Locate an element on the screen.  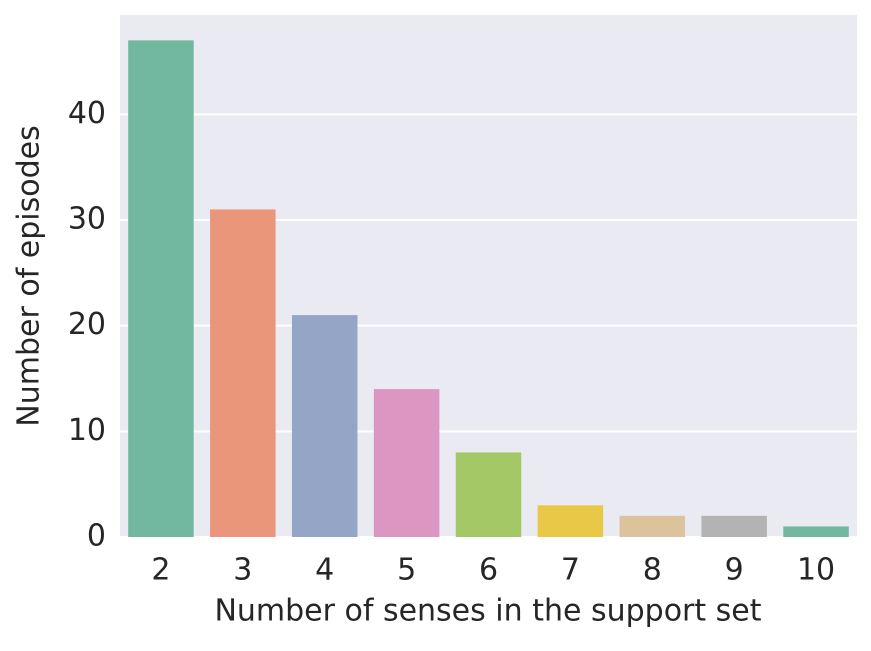
x-tick-label: 4 is located at coordinates (324, 570).